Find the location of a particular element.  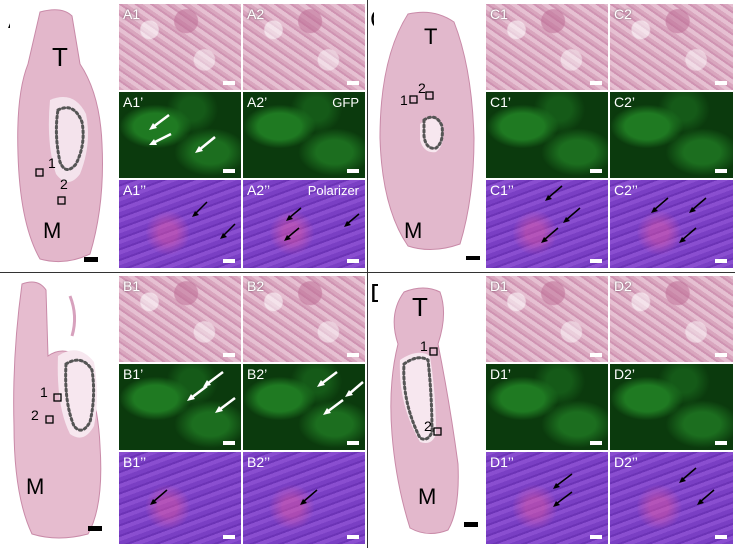

tile-label: C1’’ is located at coordinates (502, 190).